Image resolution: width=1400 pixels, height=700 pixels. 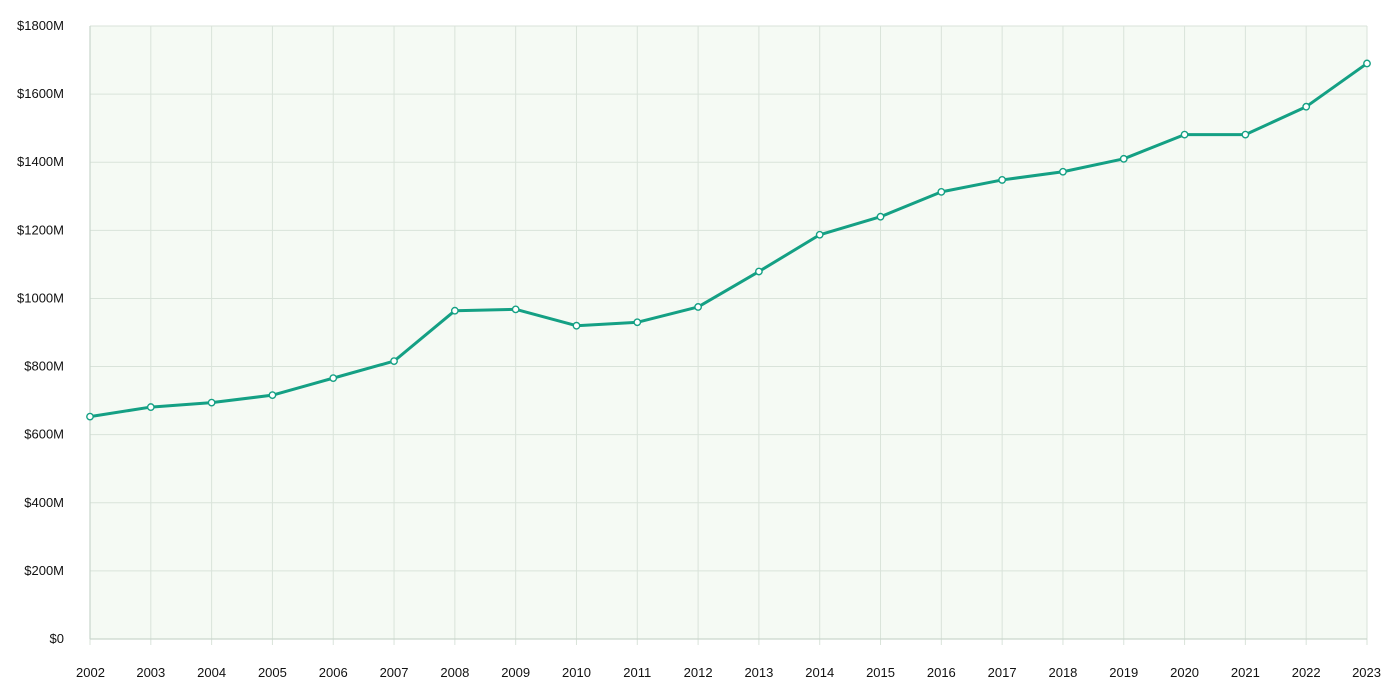 What do you see at coordinates (57, 638) in the screenshot?
I see `y-tick-label: $0` at bounding box center [57, 638].